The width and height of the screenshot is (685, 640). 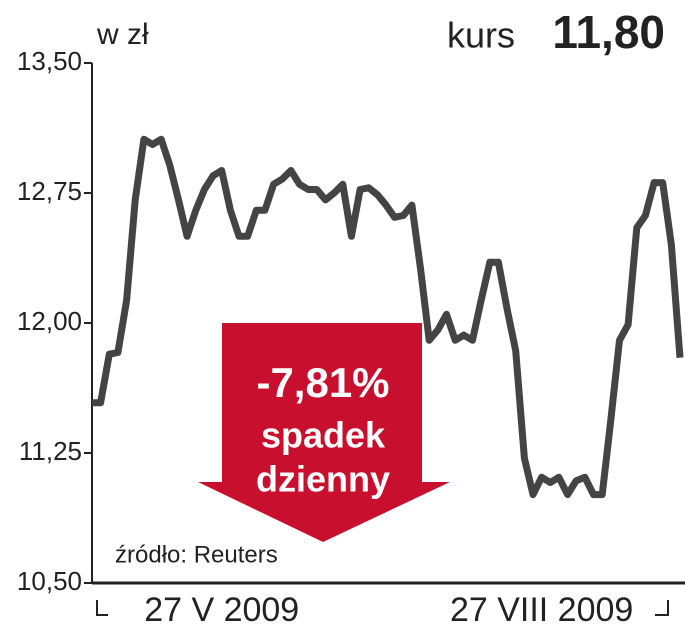 I want to click on y-tick-label: 12,00, so click(x=49, y=321).